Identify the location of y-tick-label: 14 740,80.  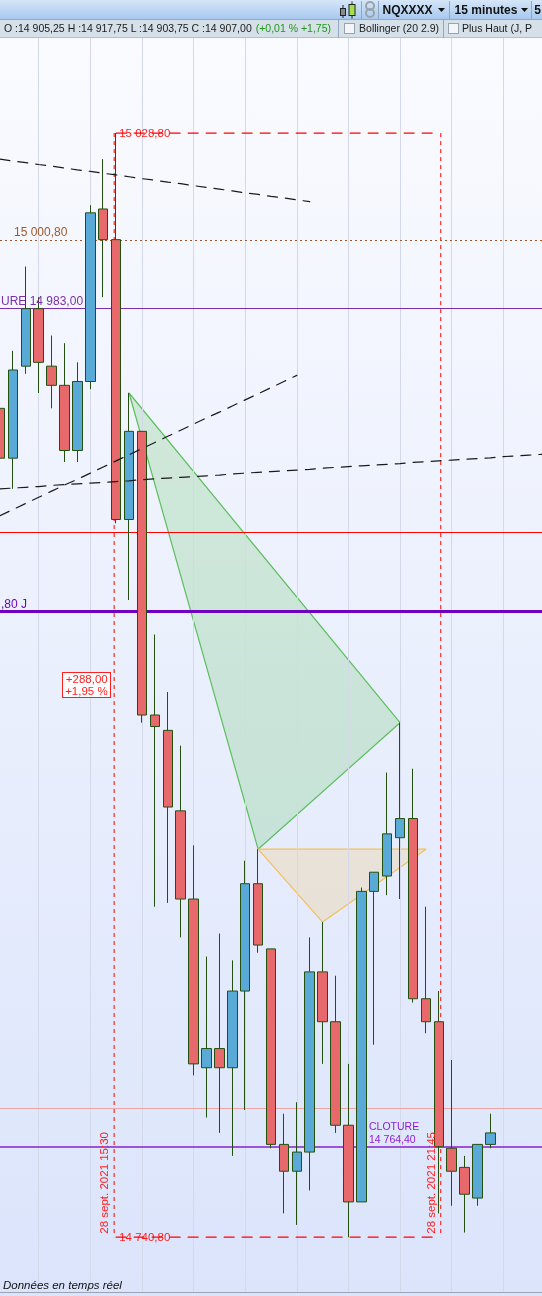
(145, 1237).